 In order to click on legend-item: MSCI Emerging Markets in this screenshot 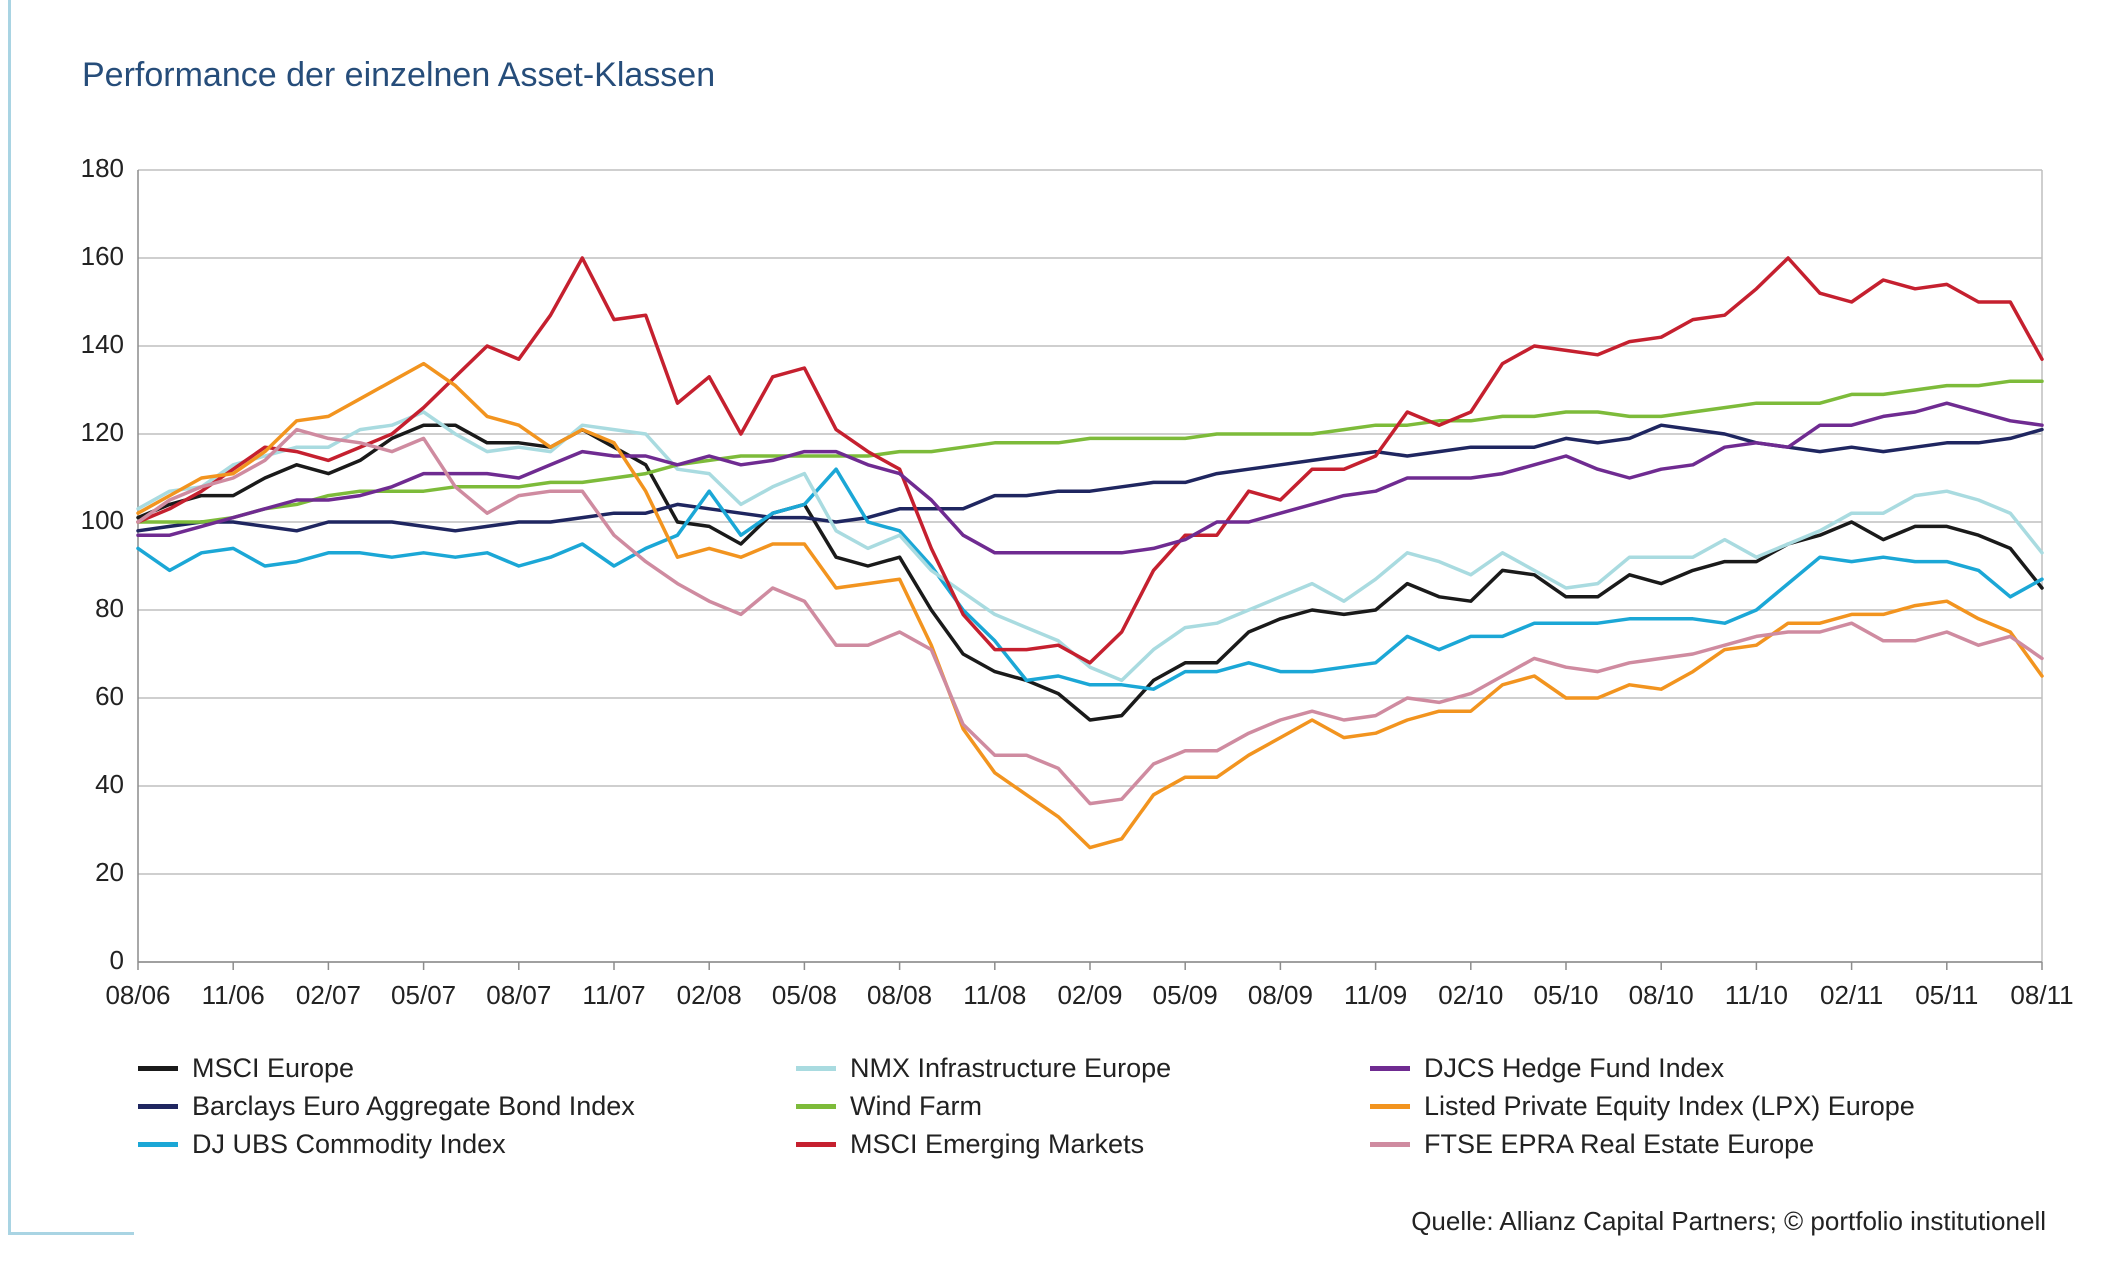, I will do `click(970, 1144)`.